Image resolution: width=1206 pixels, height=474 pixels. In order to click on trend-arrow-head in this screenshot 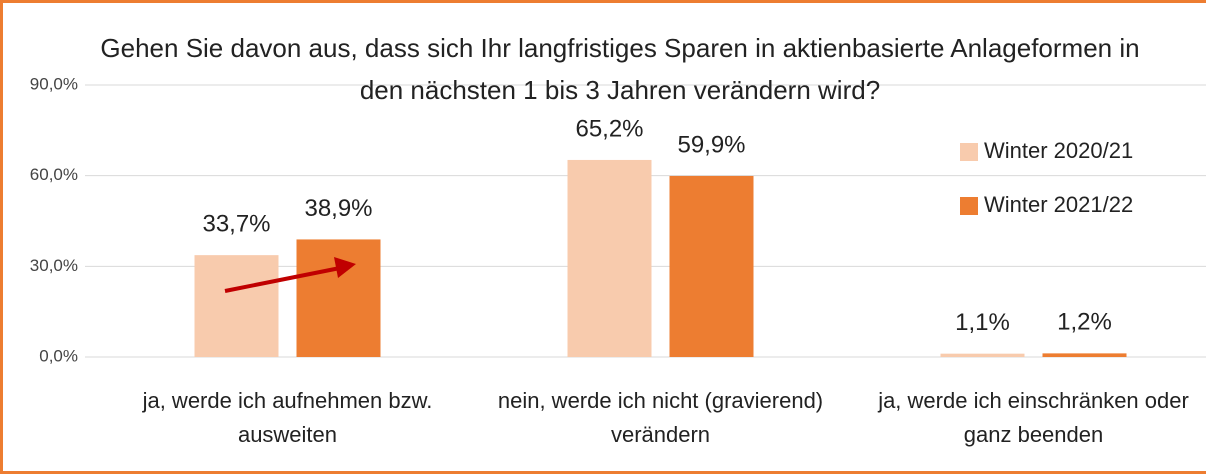, I will do `click(345, 267)`.